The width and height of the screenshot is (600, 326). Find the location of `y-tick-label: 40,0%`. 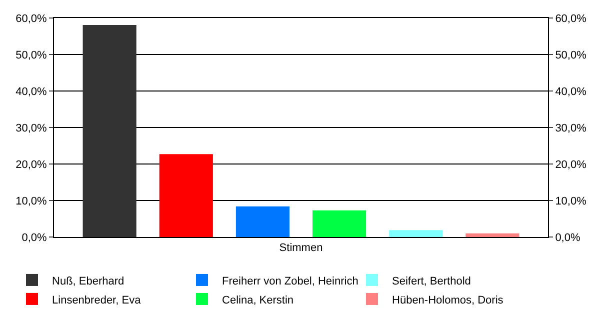

y-tick-label: 40,0% is located at coordinates (32, 92).